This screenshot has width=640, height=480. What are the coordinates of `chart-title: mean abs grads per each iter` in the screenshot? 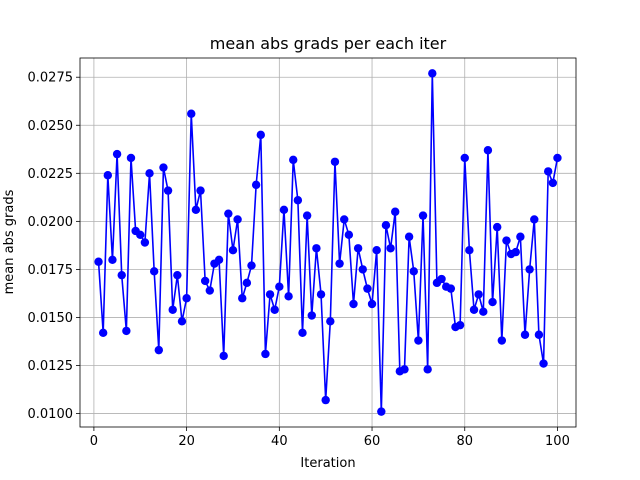 It's located at (328, 43).